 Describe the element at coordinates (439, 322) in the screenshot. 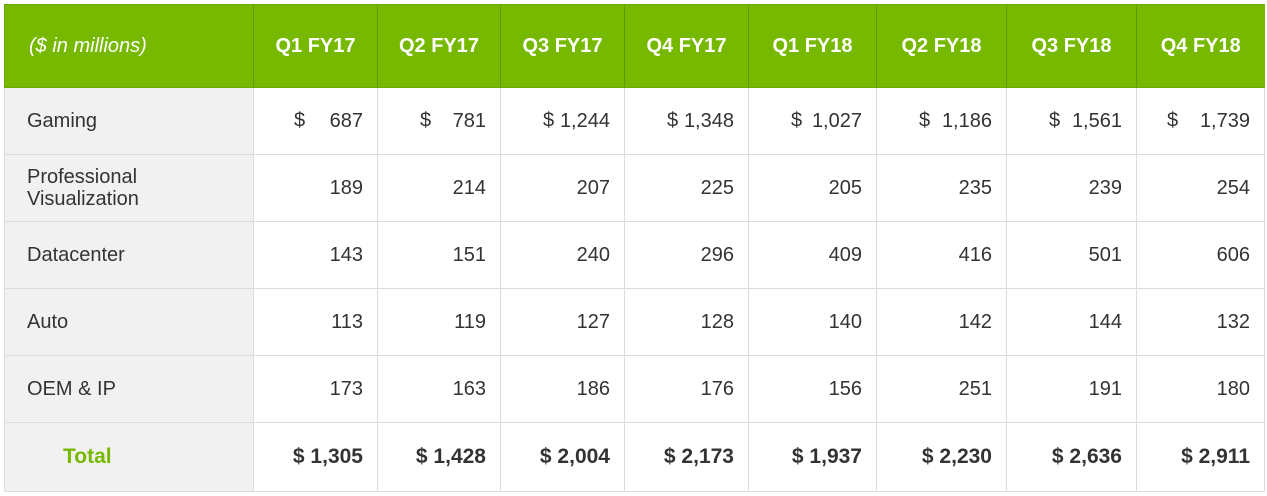

I see `table-cell: 119` at that location.